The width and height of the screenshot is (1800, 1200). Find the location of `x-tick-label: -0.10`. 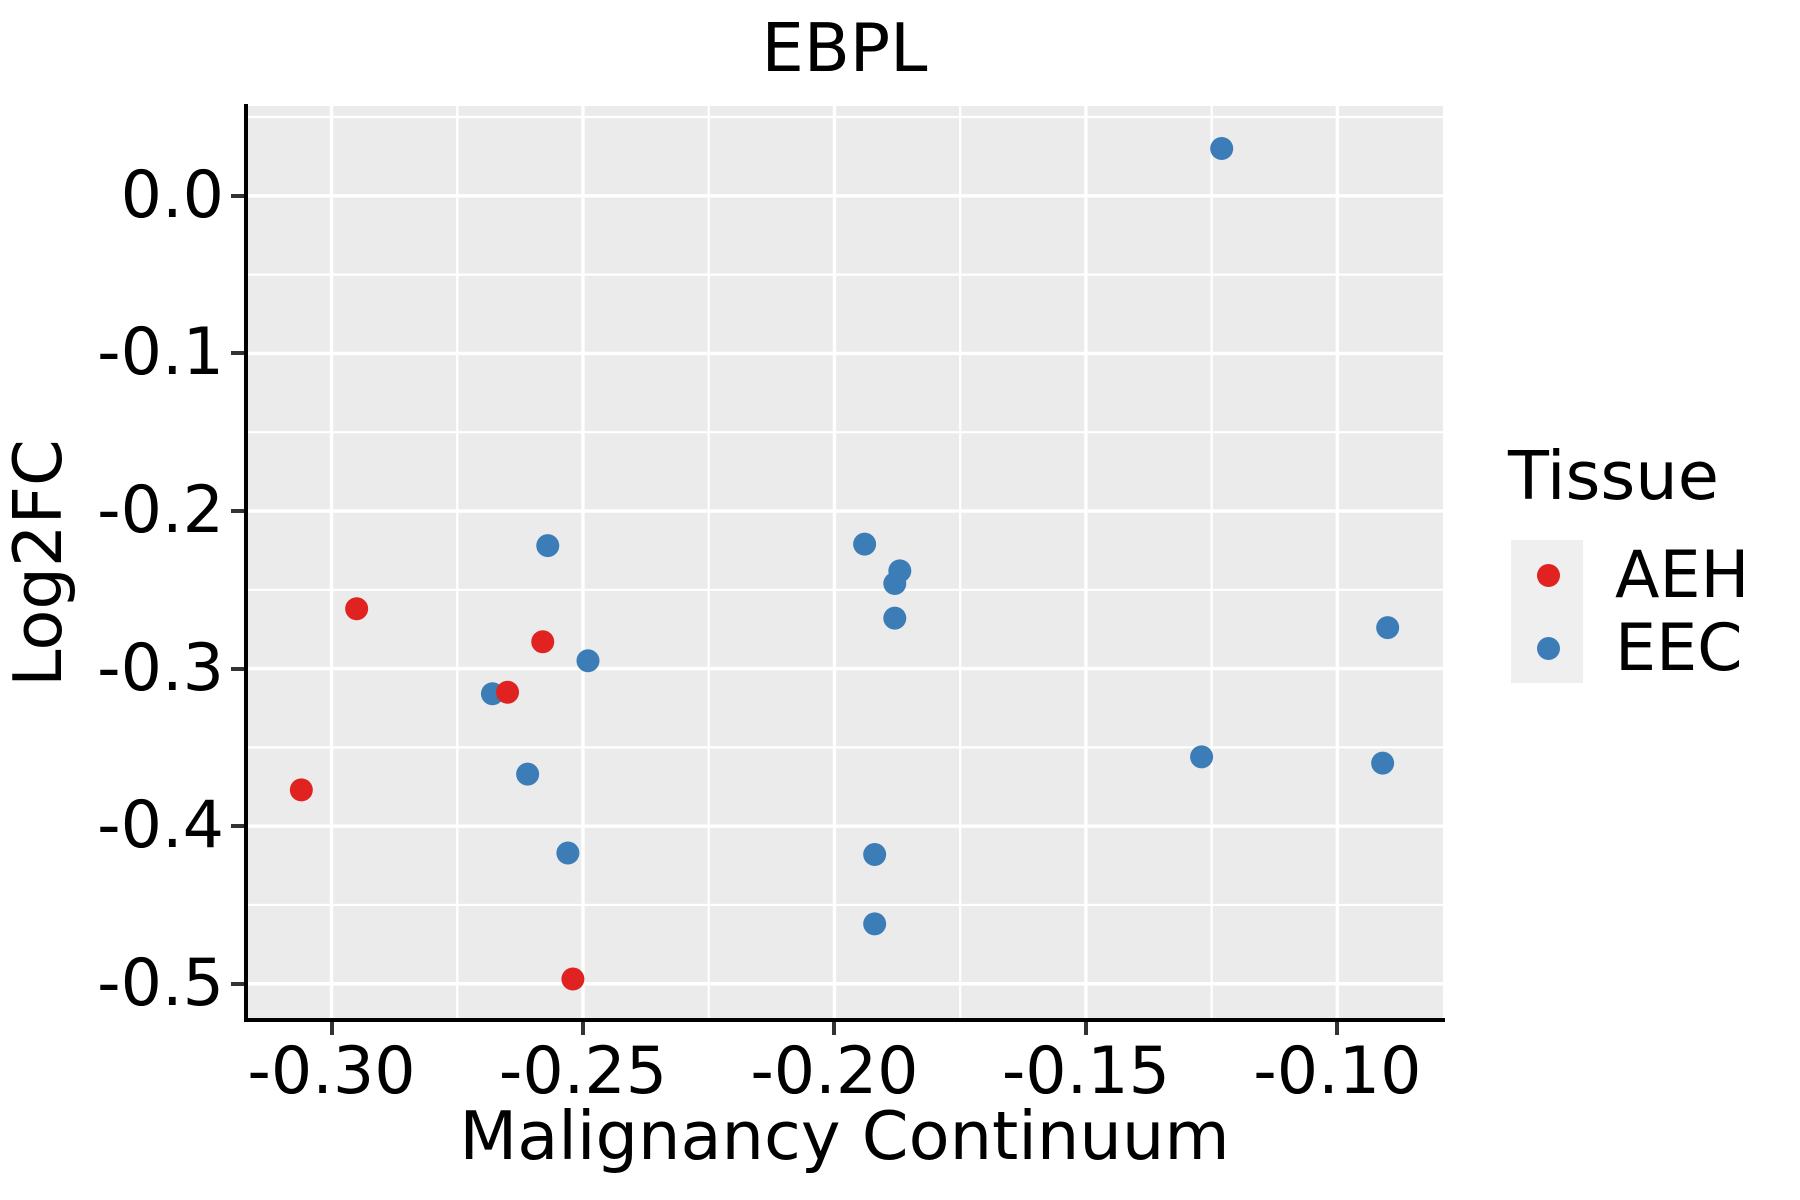

x-tick-label: -0.10 is located at coordinates (1337, 1071).